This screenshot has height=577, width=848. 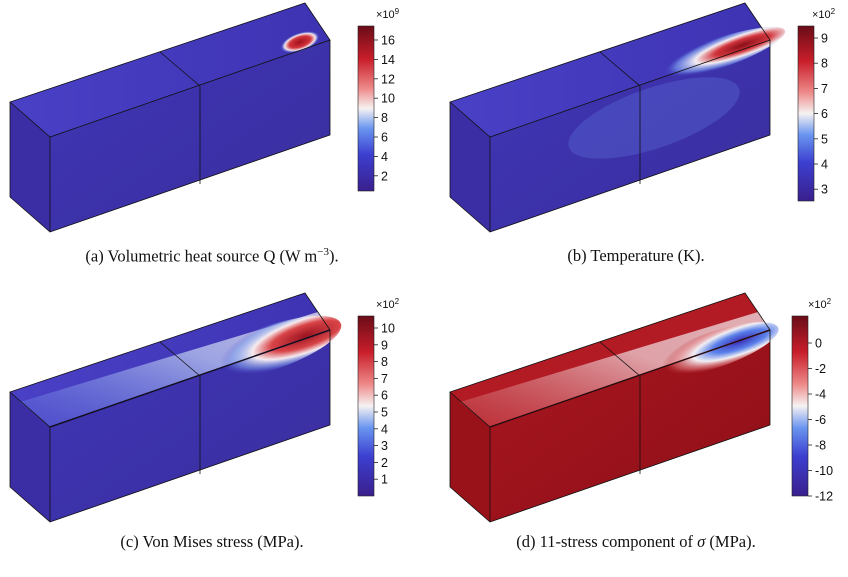 What do you see at coordinates (812, 400) in the screenshot?
I see `colorbar-stress-11: ×10² 0 -2 -4 -6 -8 -10 -12` at bounding box center [812, 400].